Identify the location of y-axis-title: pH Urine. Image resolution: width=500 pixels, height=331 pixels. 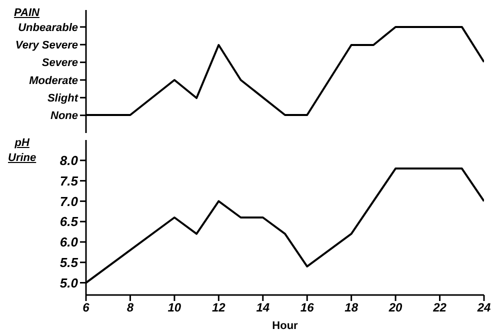
(22, 151).